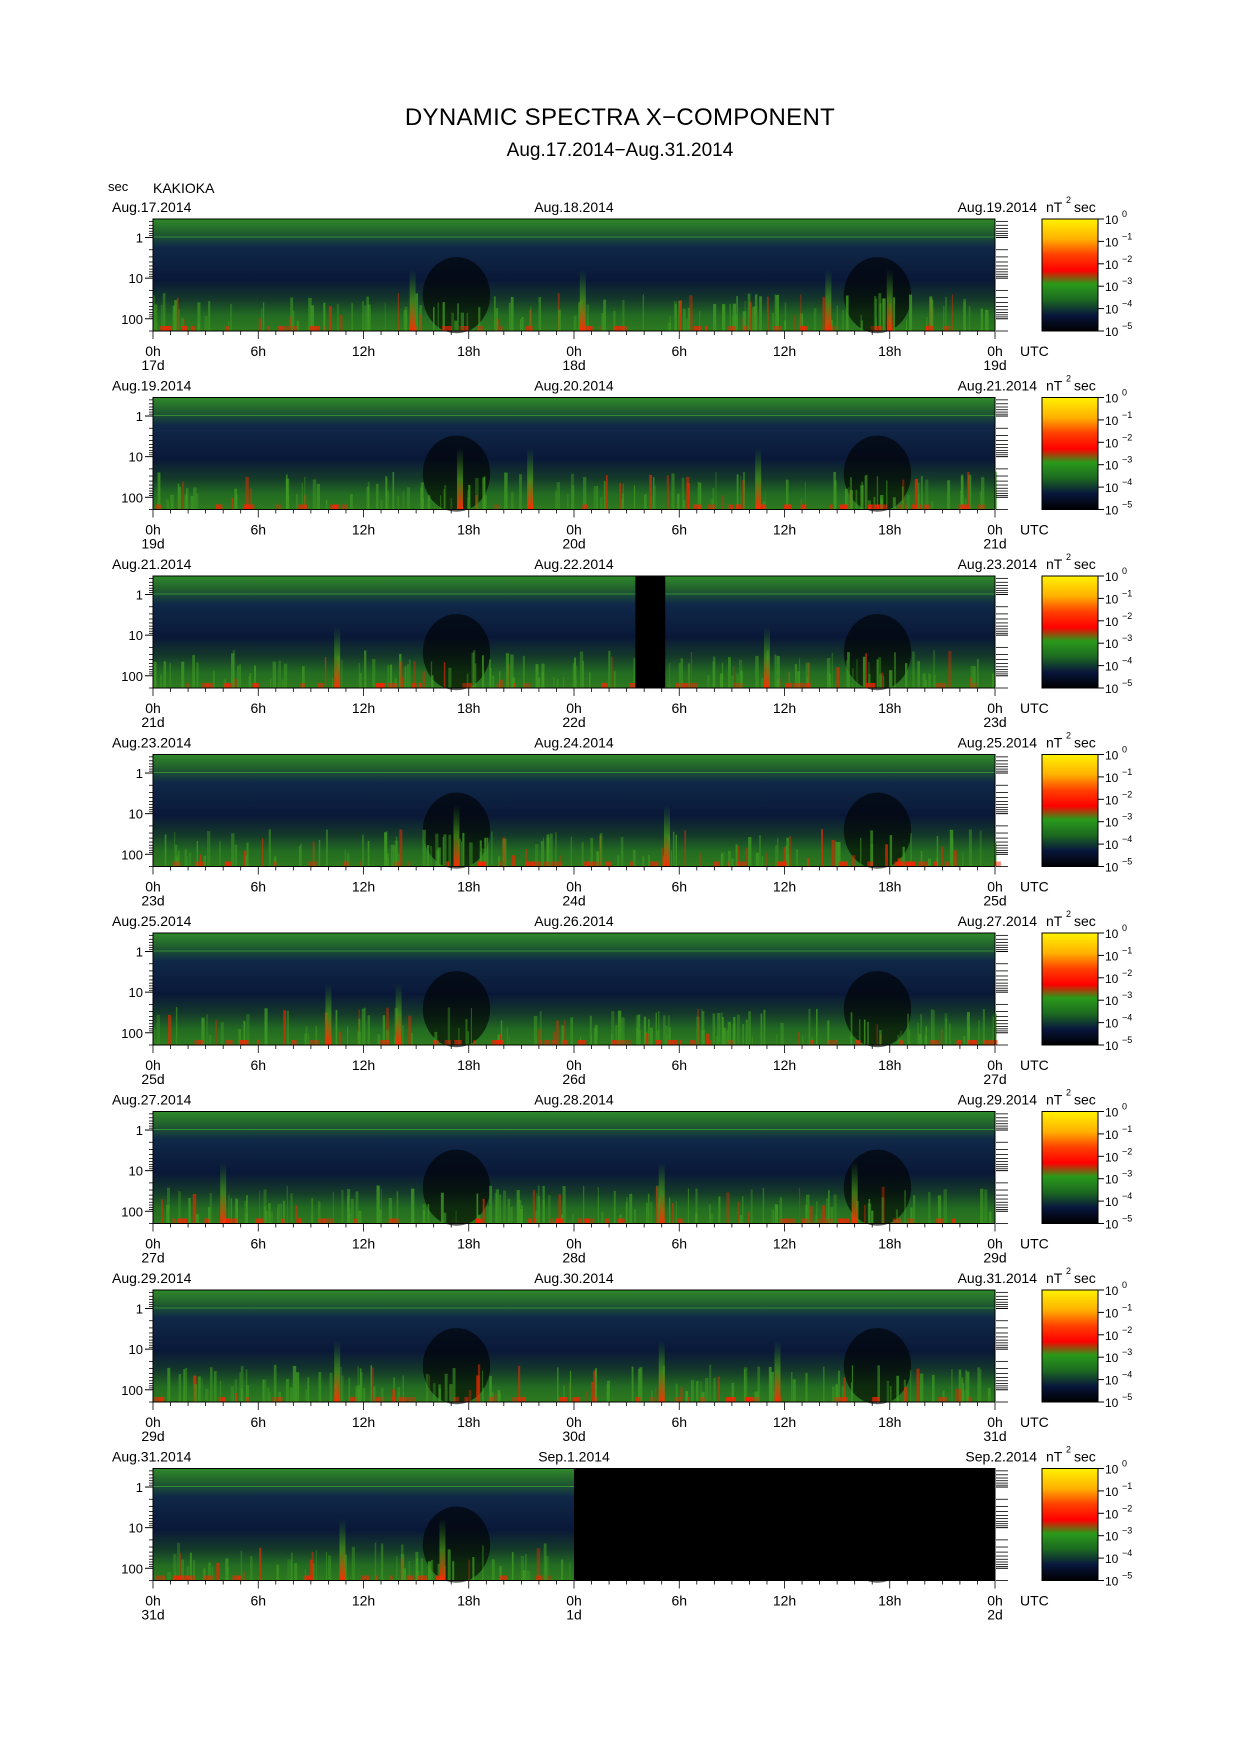 The image size is (1240, 1752). What do you see at coordinates (456, 652) in the screenshot?
I see `quiet-region` at bounding box center [456, 652].